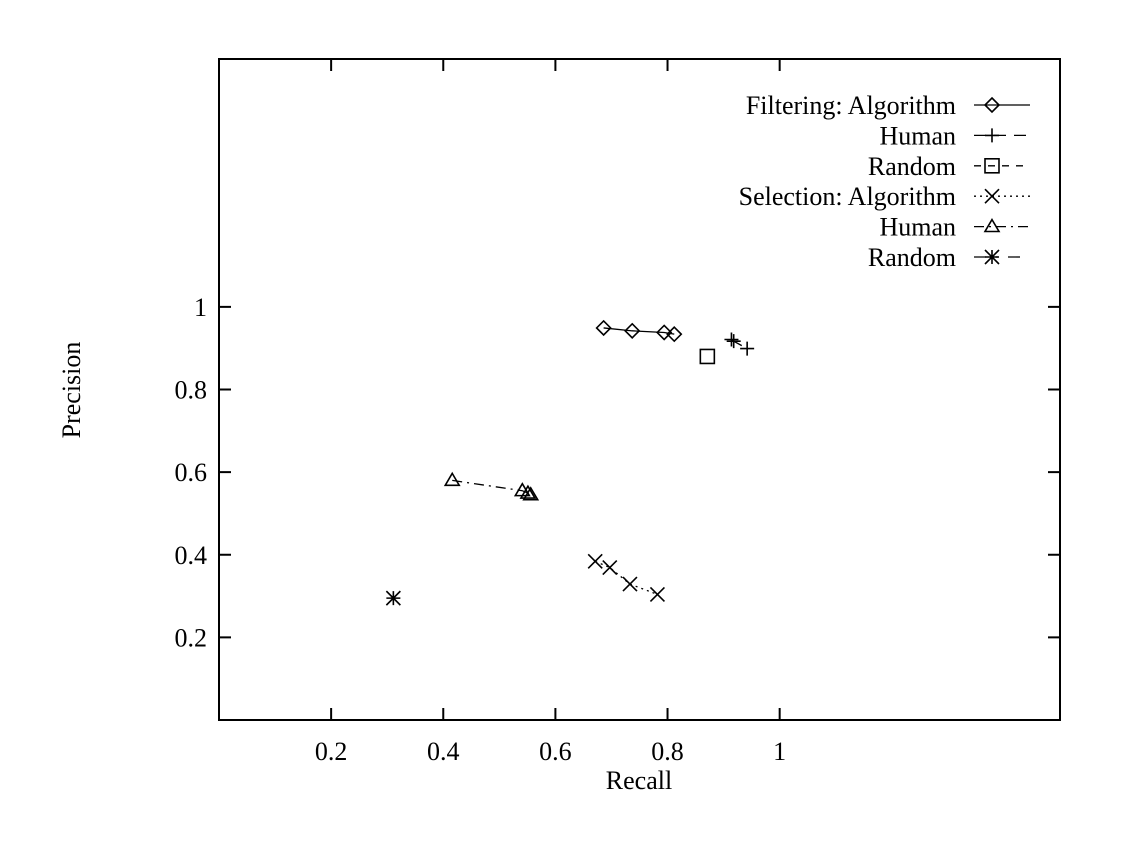  Describe the element at coordinates (851, 105) in the screenshot. I see `legend-label: Filtering: Algorithm` at that location.